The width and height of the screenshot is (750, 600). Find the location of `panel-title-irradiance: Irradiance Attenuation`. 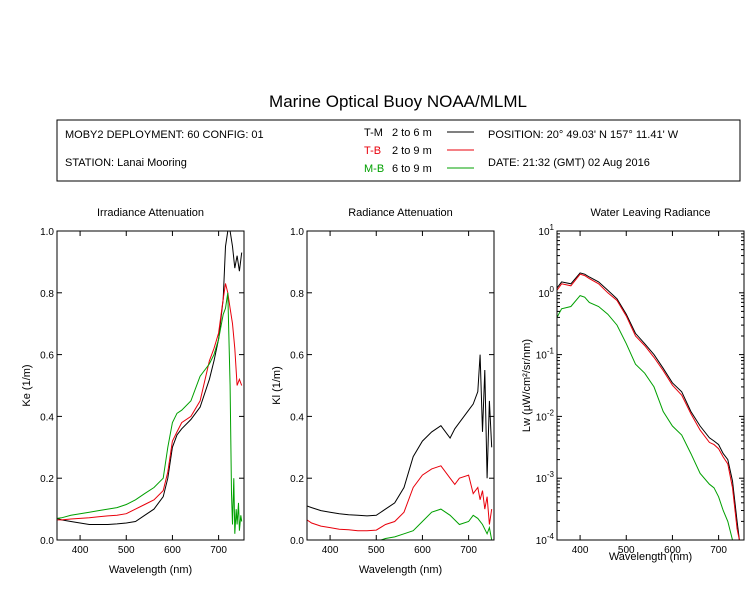

panel-title-irradiance: Irradiance Attenuation is located at coordinates (150, 213).